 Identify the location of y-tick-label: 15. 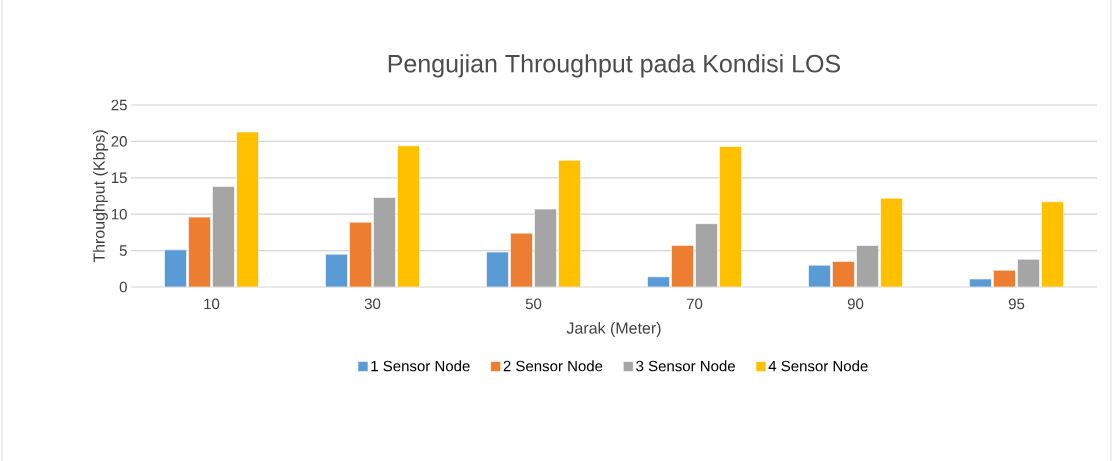
(119, 178).